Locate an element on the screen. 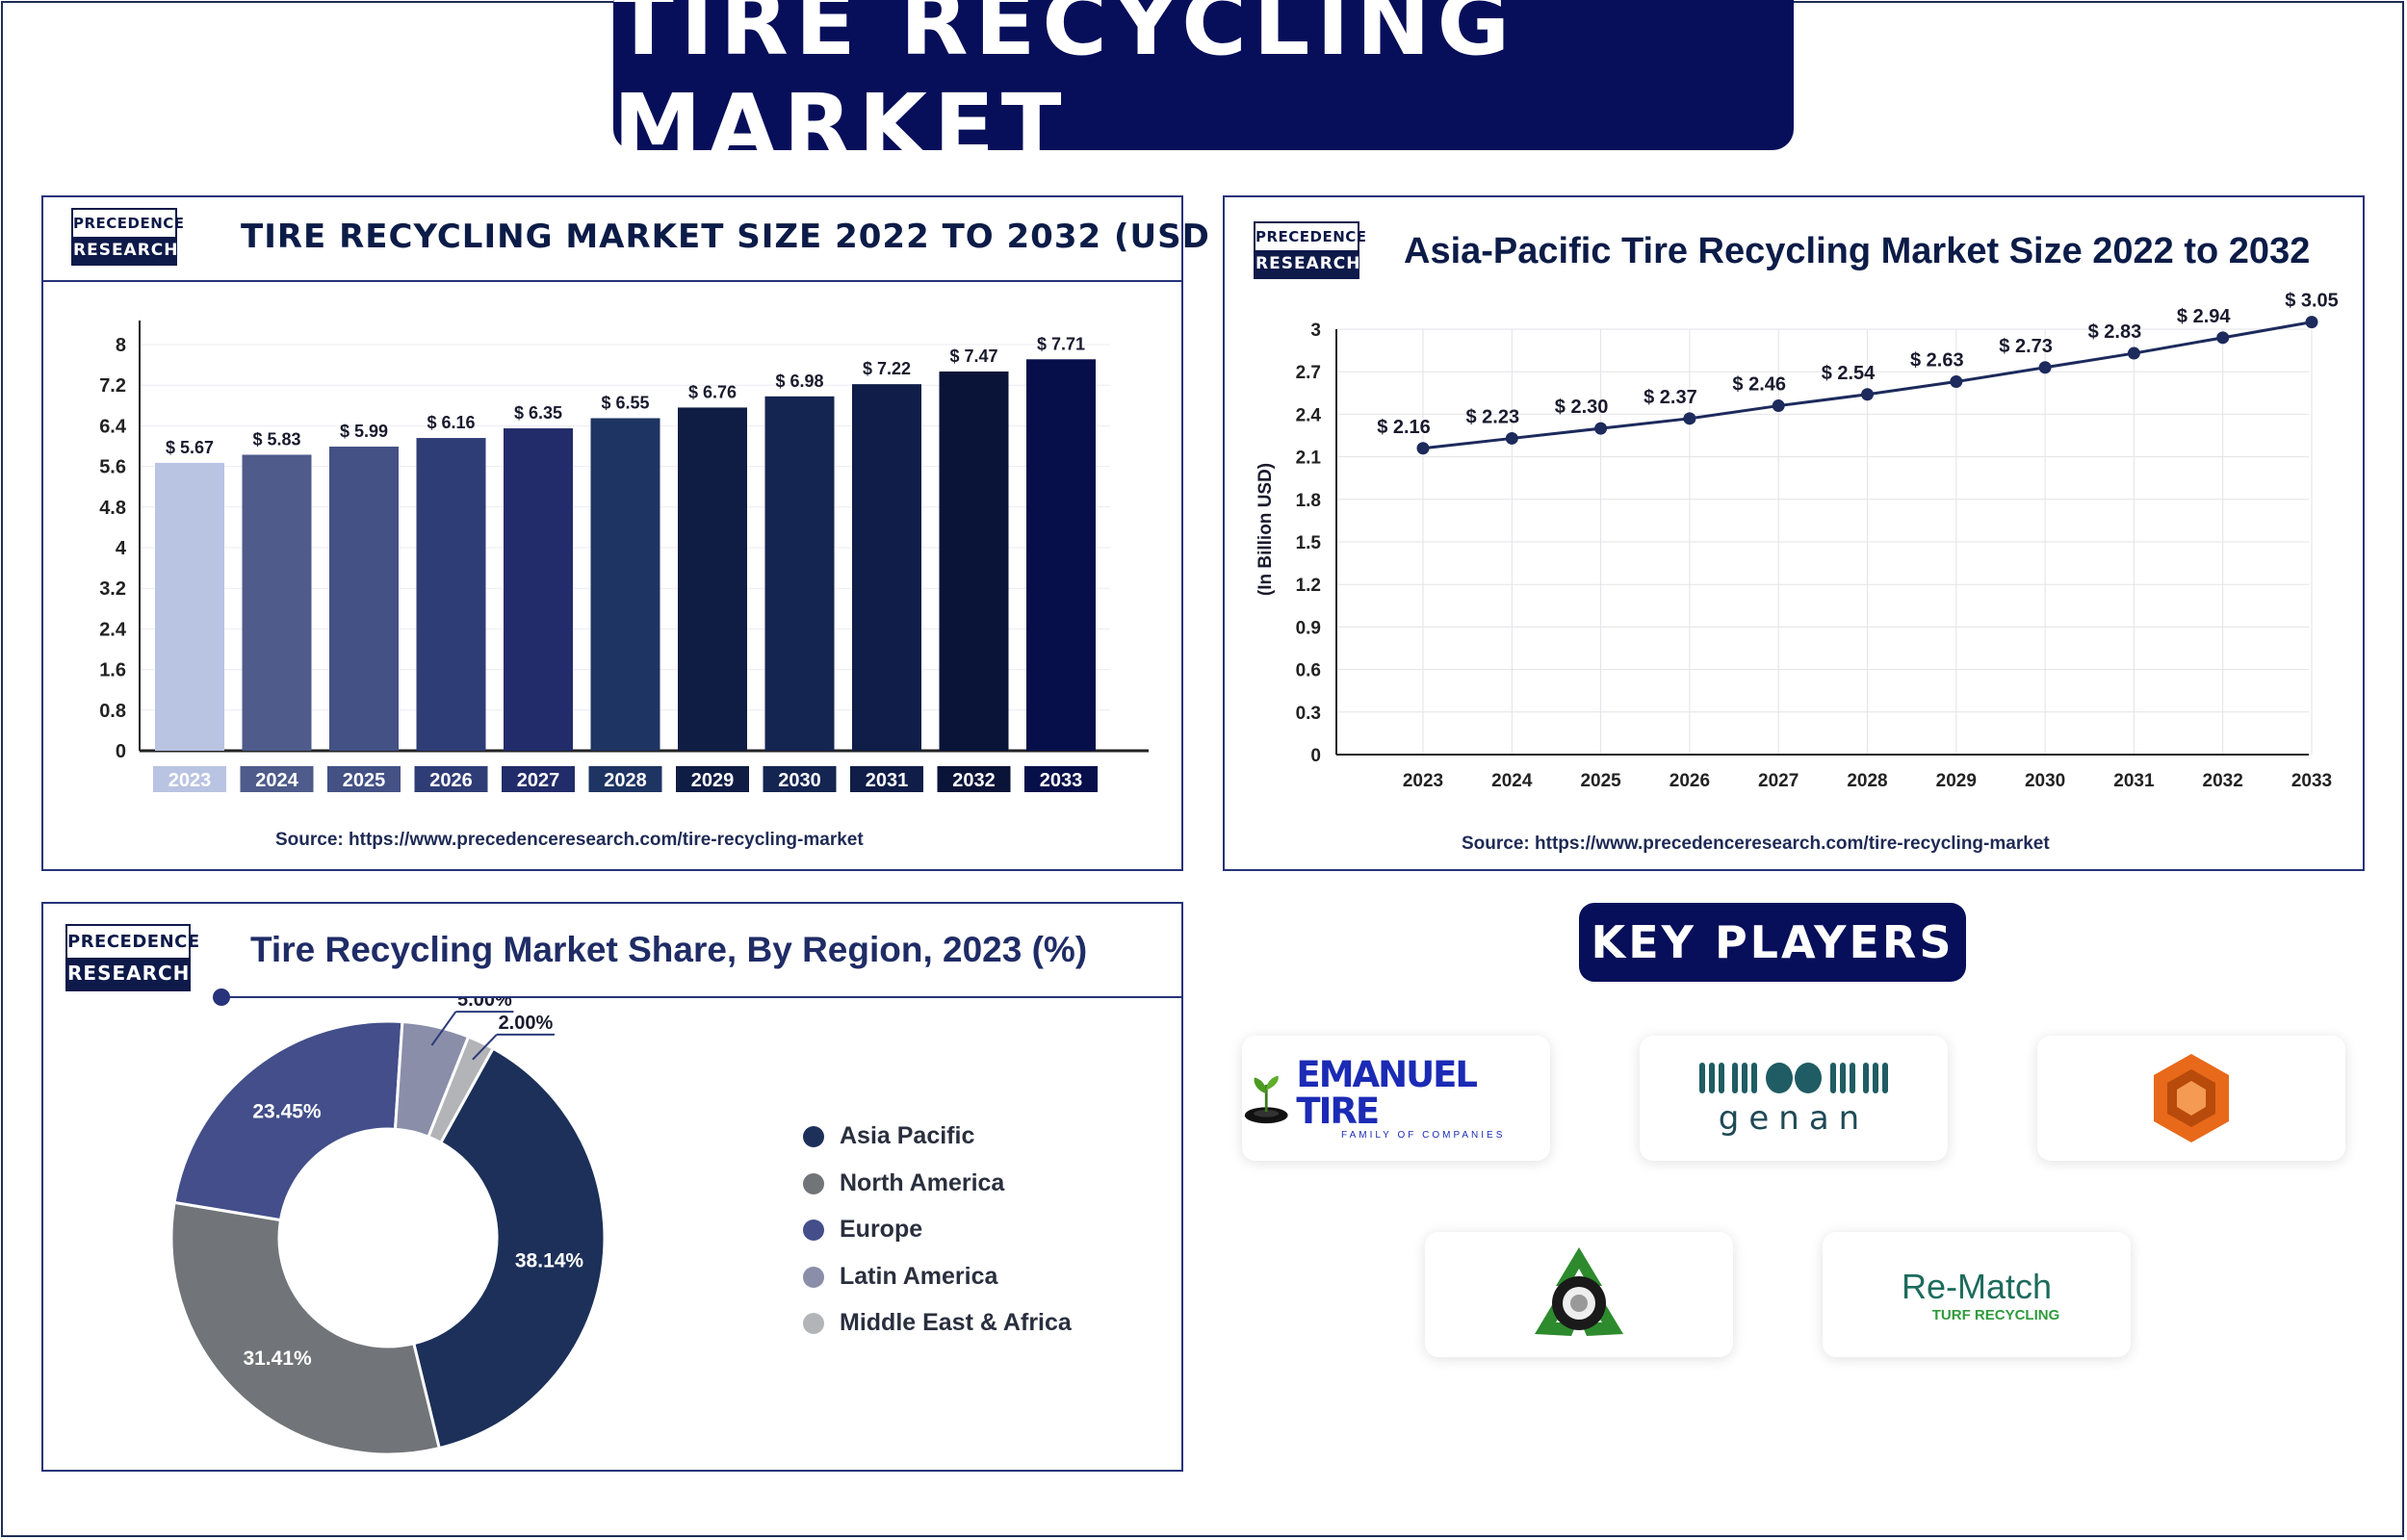 The image size is (2407, 1540). bar-category-label: 2032 is located at coordinates (974, 780).